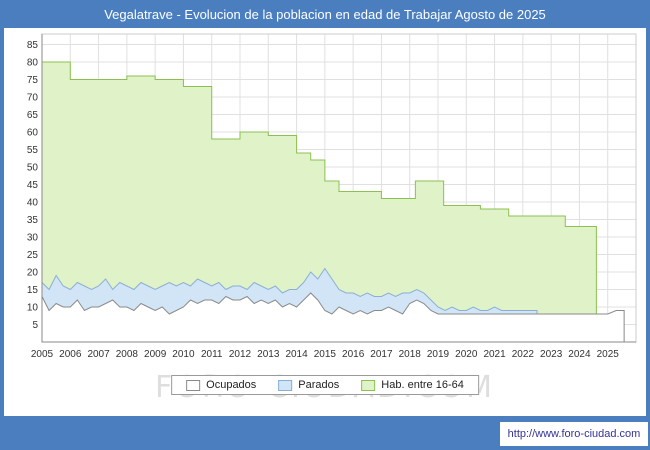 Image resolution: width=650 pixels, height=450 pixels. I want to click on svg-text: 2024, so click(579, 354).